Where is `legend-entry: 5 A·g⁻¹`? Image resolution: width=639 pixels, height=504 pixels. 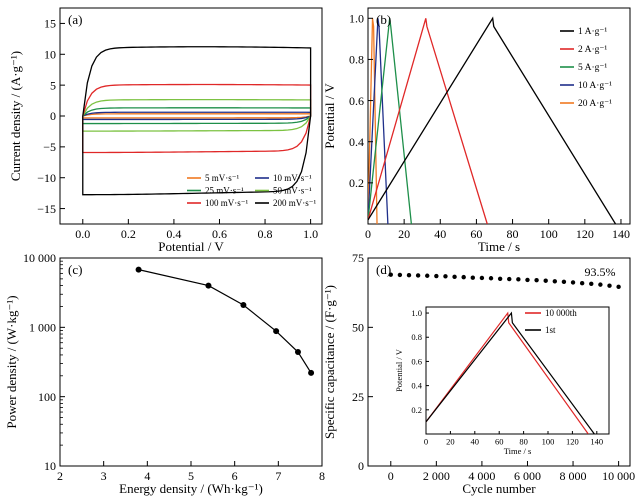
legend-entry: 5 A·g⁻¹ is located at coordinates (592, 68).